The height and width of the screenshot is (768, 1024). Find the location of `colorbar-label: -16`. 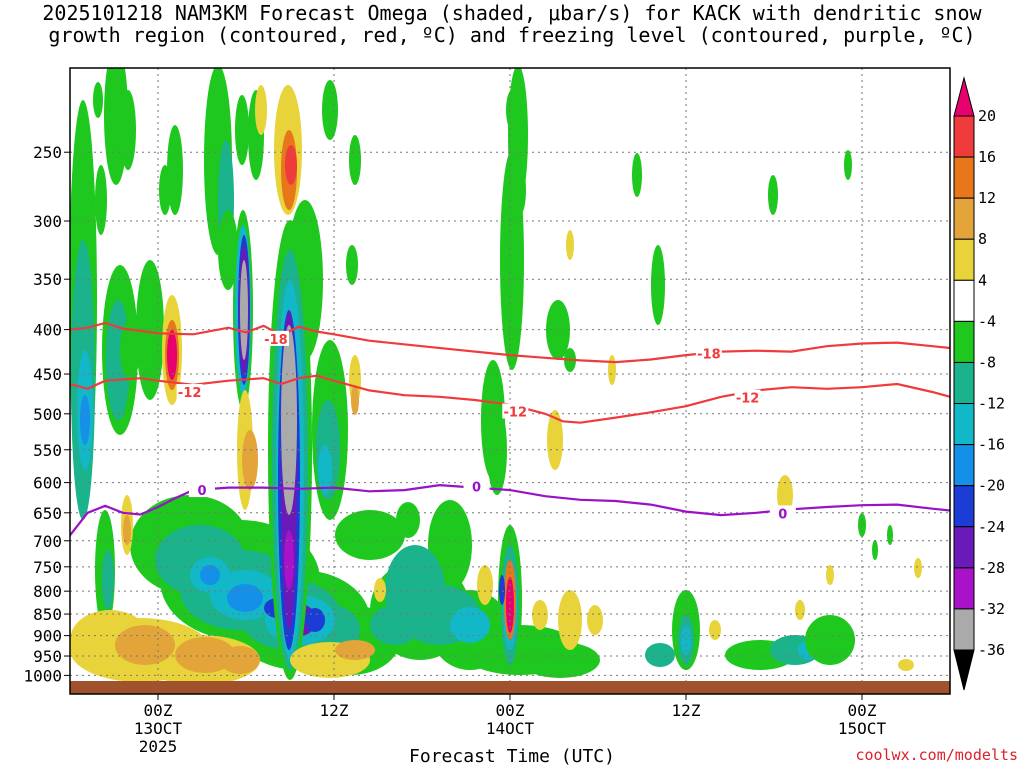

colorbar-label: -16 is located at coordinates (991, 445).